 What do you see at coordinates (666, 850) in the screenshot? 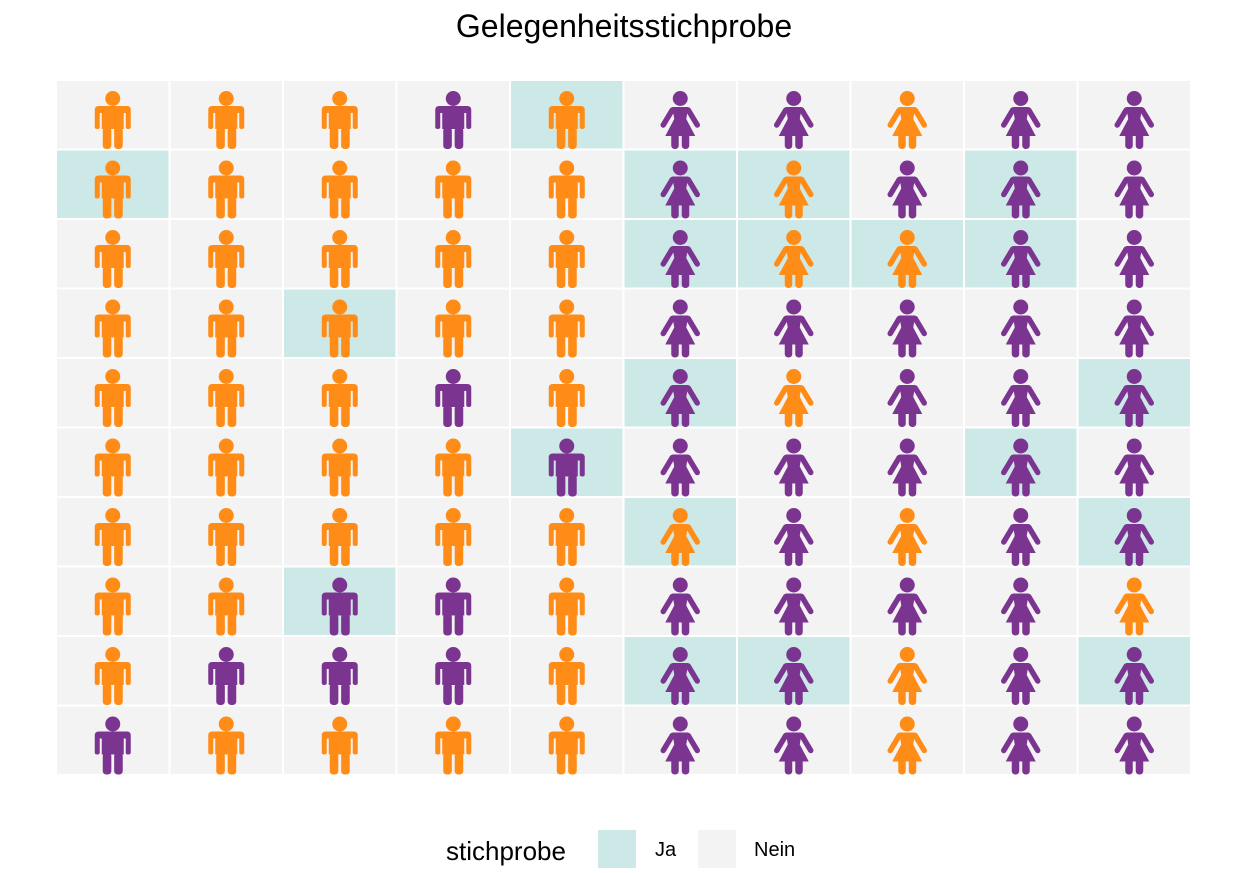
I see `legend-label-ja: Ja` at bounding box center [666, 850].